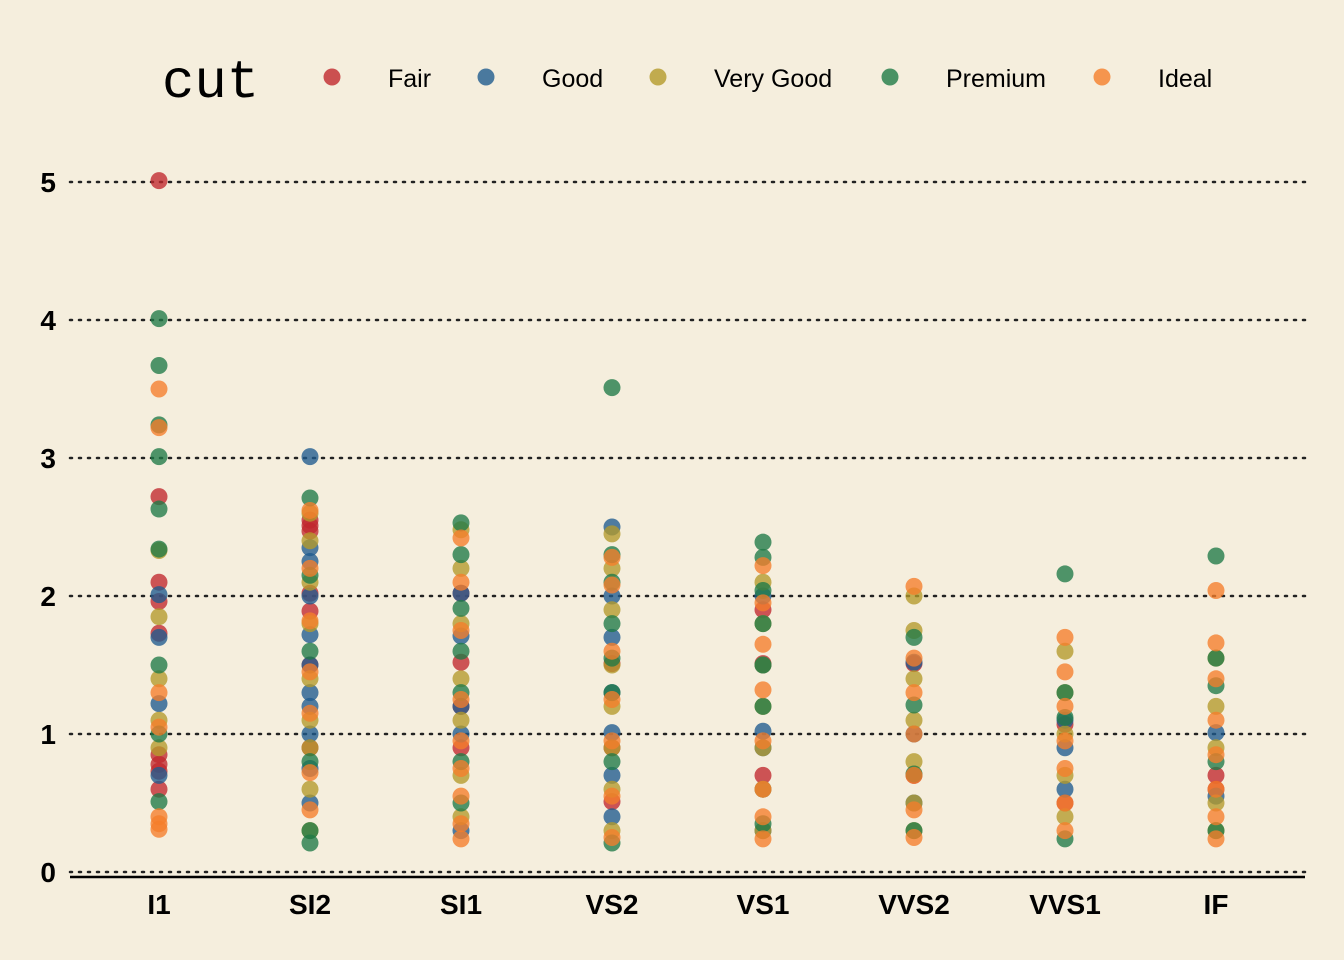 The width and height of the screenshot is (1344, 960). Describe the element at coordinates (48, 320) in the screenshot. I see `y-tick-label: 4` at that location.